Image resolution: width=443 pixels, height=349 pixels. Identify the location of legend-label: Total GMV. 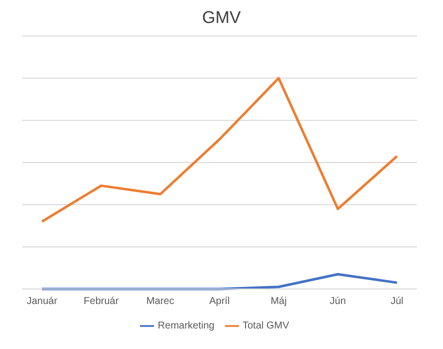
(266, 326).